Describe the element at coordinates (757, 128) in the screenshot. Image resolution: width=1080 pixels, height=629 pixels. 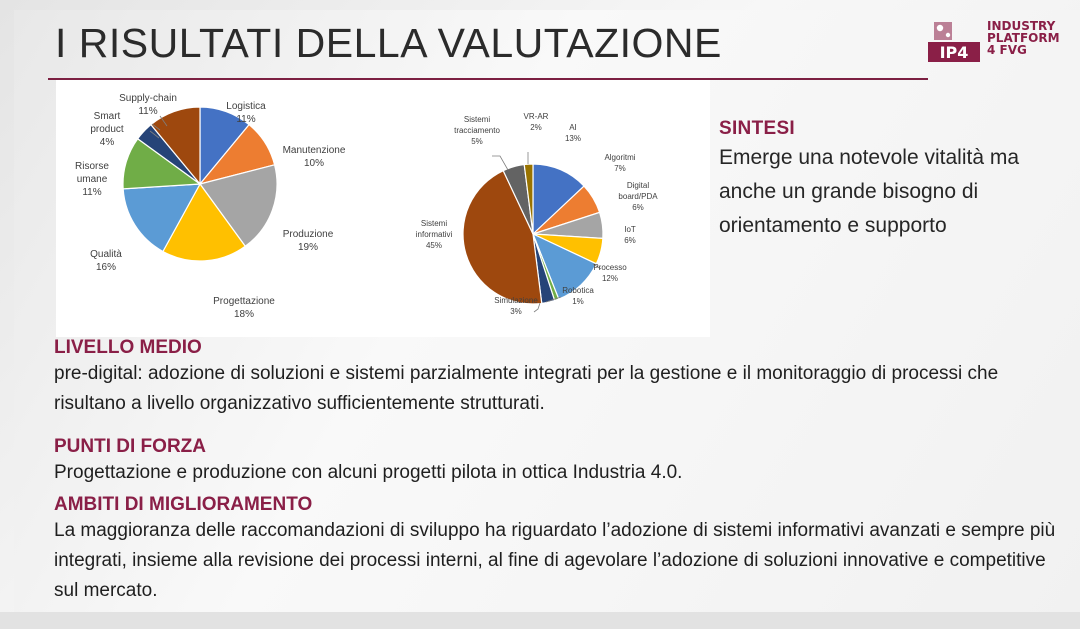
I see `sintesi-heading: SINTESI` at that location.